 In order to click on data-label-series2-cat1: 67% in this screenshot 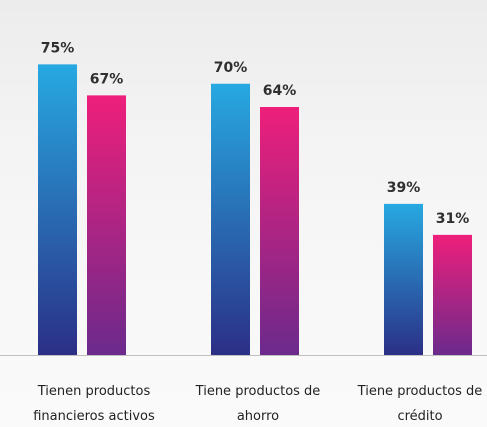, I will do `click(107, 79)`.